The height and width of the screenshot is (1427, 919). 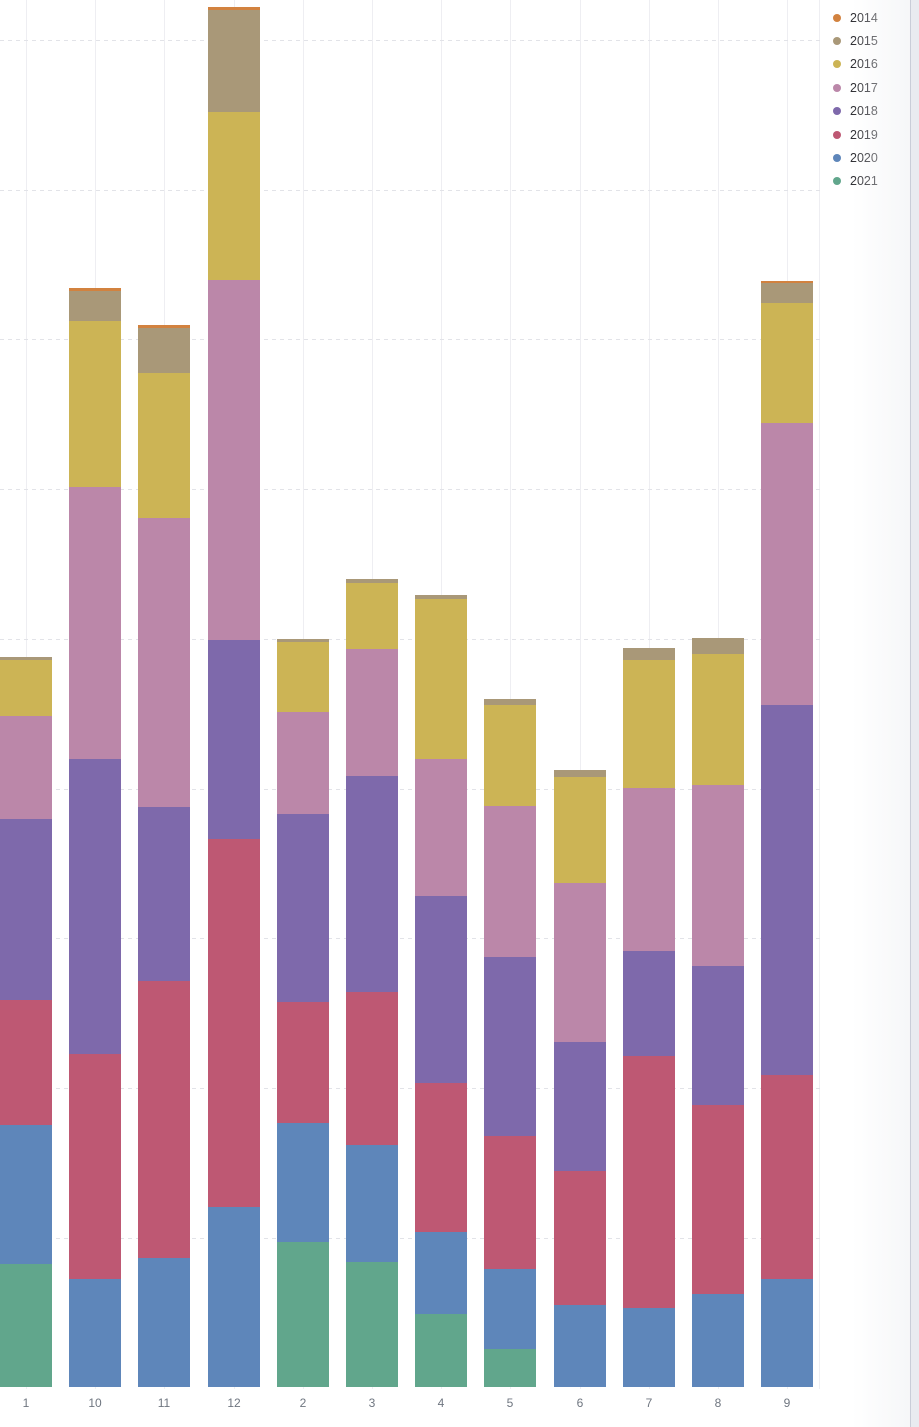 I want to click on legend-item-2021: 2021, so click(x=866, y=181).